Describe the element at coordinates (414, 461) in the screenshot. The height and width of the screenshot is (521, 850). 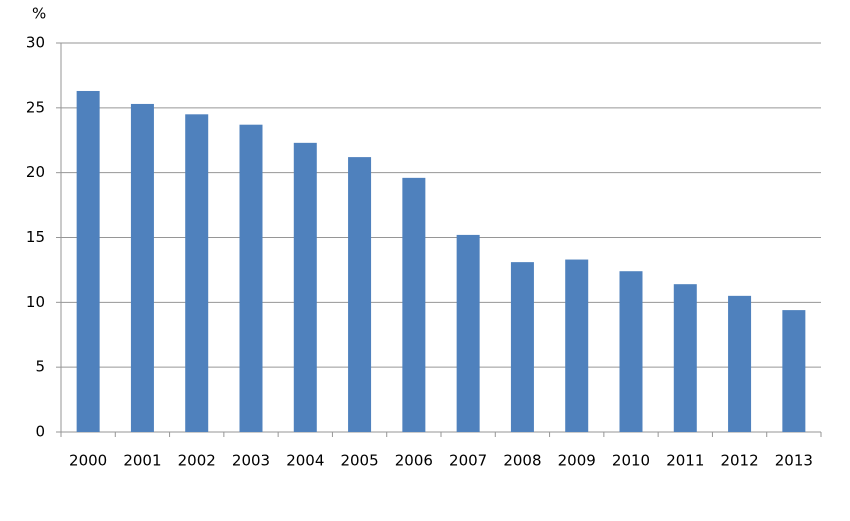
I see `x-tick-label: 2006` at that location.